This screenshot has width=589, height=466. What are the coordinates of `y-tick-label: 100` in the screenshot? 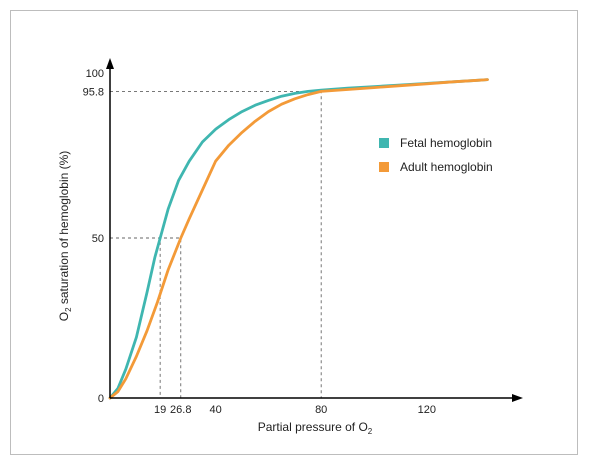 It's located at (95, 74).